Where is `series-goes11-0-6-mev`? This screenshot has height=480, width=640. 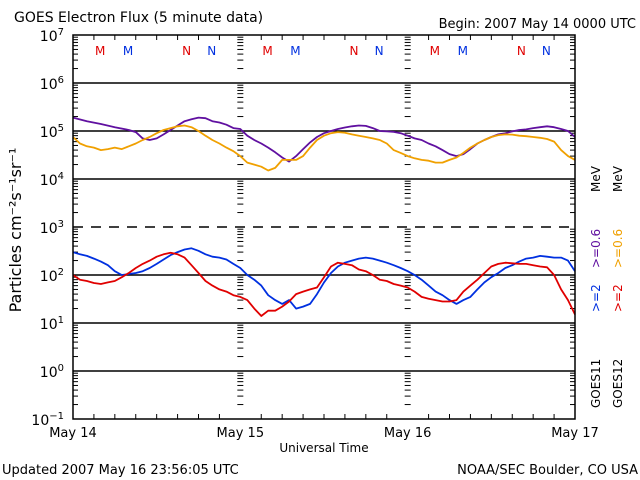
series-goes11-0-6-mev is located at coordinates (324, 139).